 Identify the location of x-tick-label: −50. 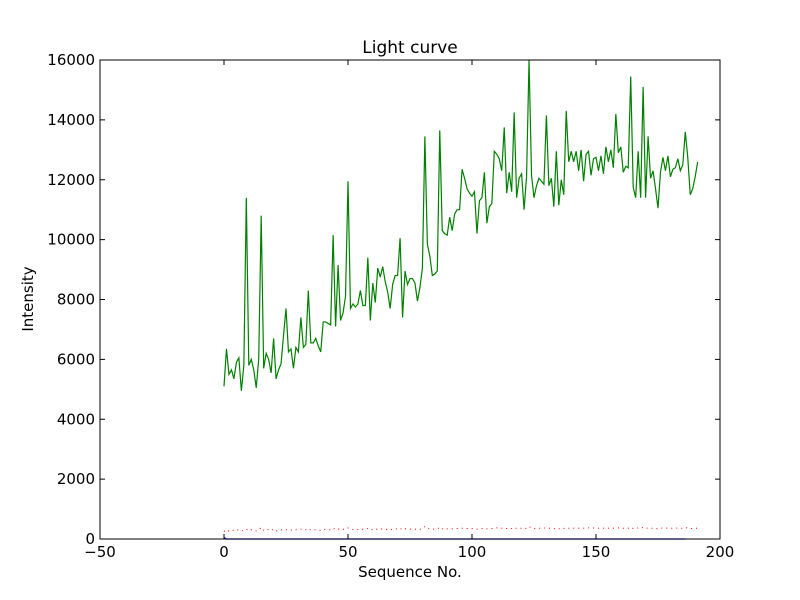
(100, 552).